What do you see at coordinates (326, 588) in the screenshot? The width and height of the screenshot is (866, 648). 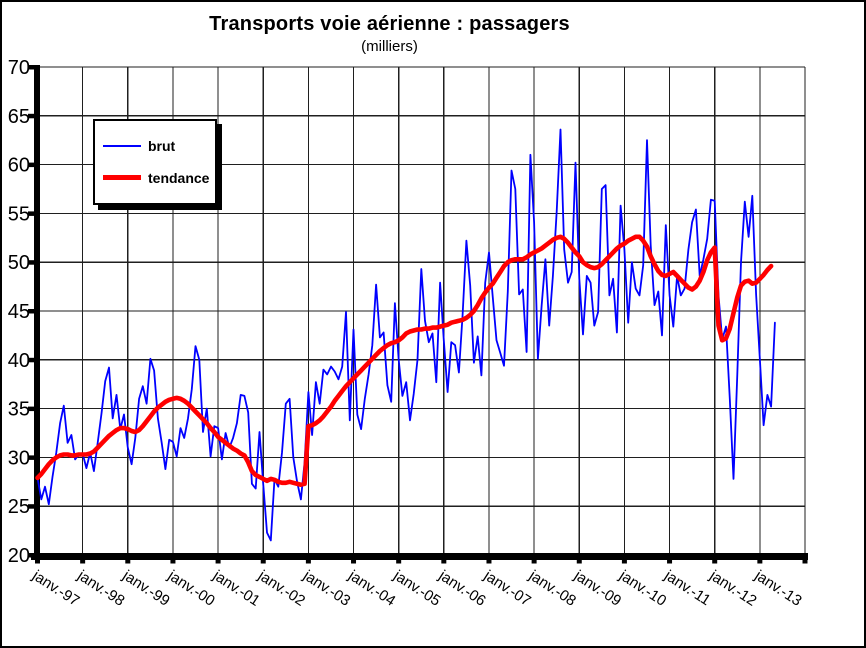 I see `x-tick-label: janv.-03` at bounding box center [326, 588].